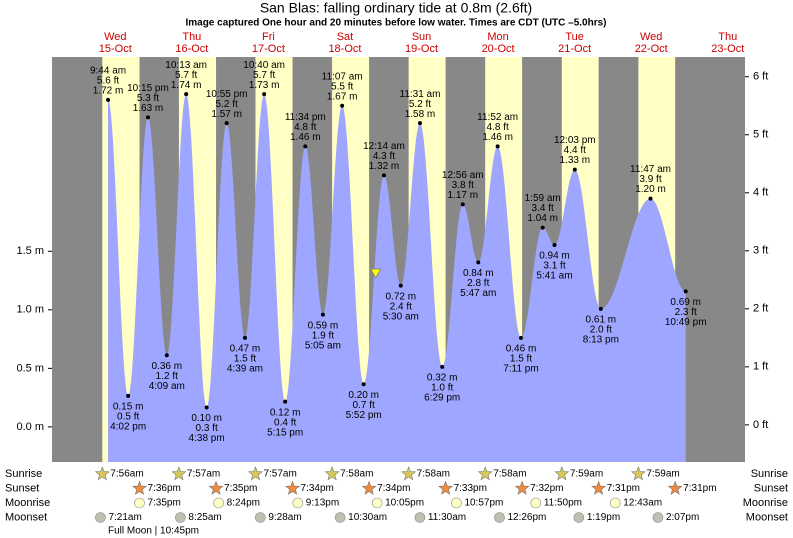 Image resolution: width=793 pixels, height=538 pixels. I want to click on day-name: Tue, so click(574, 37).